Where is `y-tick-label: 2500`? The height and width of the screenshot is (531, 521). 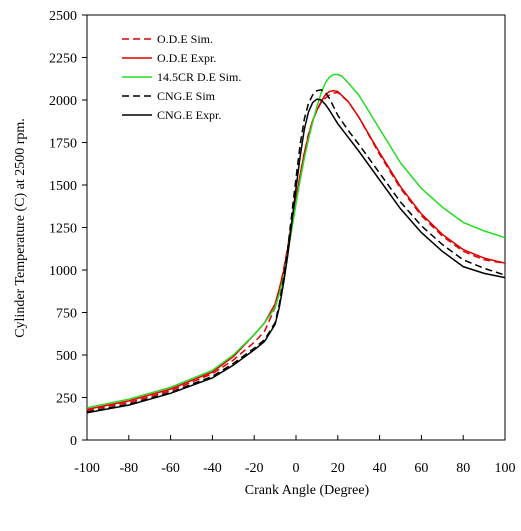
y-tick-label: 2500 is located at coordinates (63, 16).